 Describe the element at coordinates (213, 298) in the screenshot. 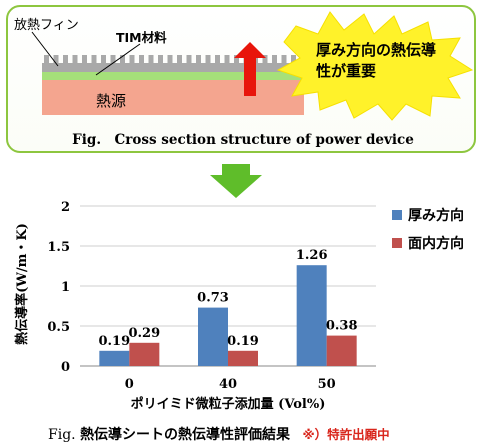

I see `data-label: 0.73` at that location.